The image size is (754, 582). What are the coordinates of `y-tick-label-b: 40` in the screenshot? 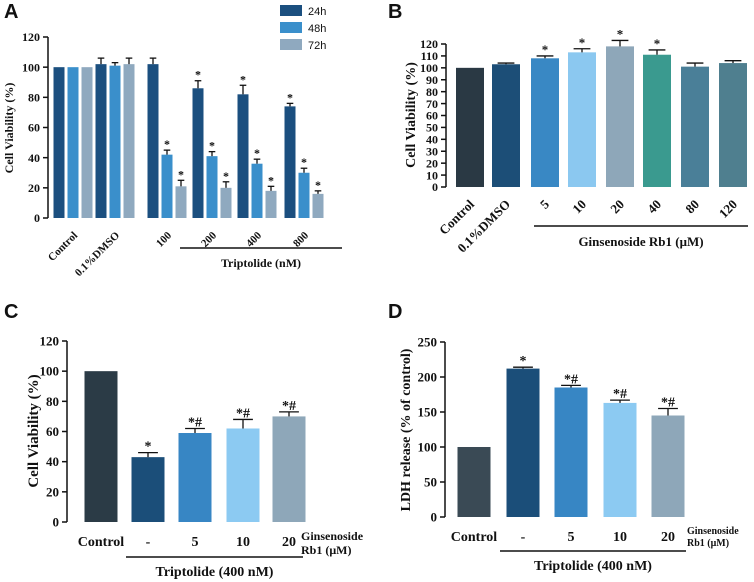 It's located at (432, 140).